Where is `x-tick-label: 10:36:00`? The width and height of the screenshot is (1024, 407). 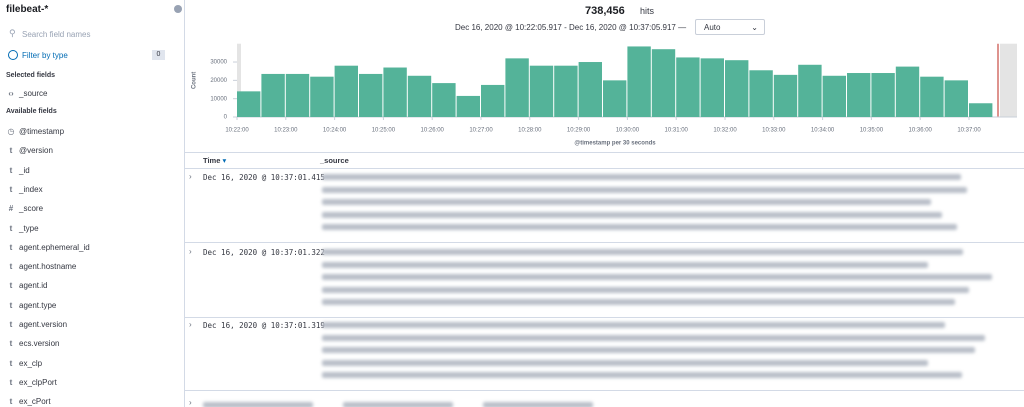
x-tick-label: 10:36:00 is located at coordinates (921, 131).